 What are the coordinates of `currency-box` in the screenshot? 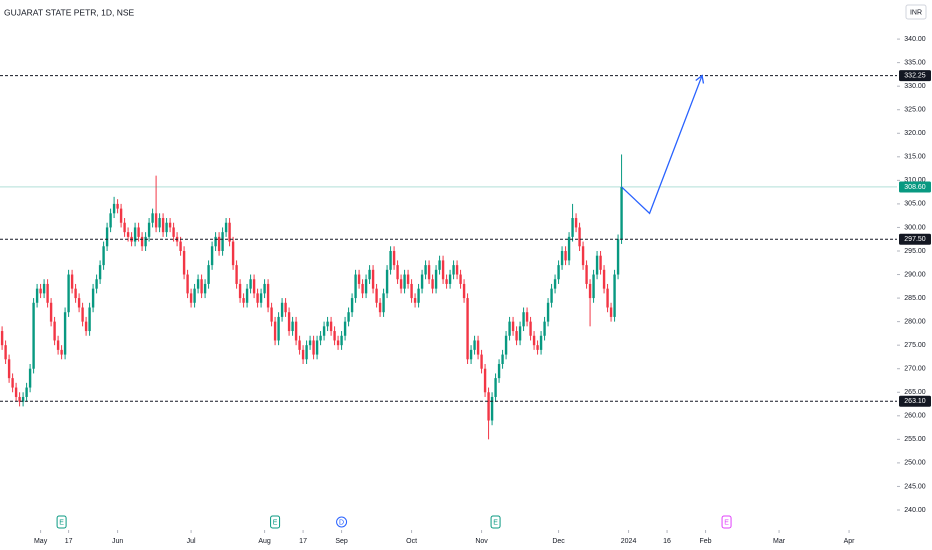 It's located at (916, 12).